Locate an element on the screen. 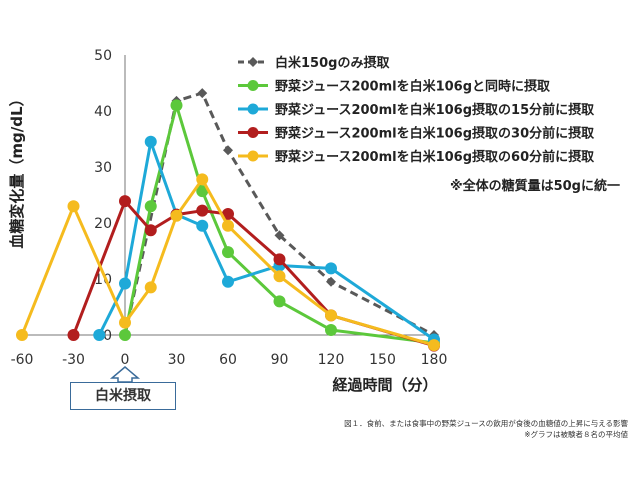  y-tick-label: 20 is located at coordinates (103, 224).